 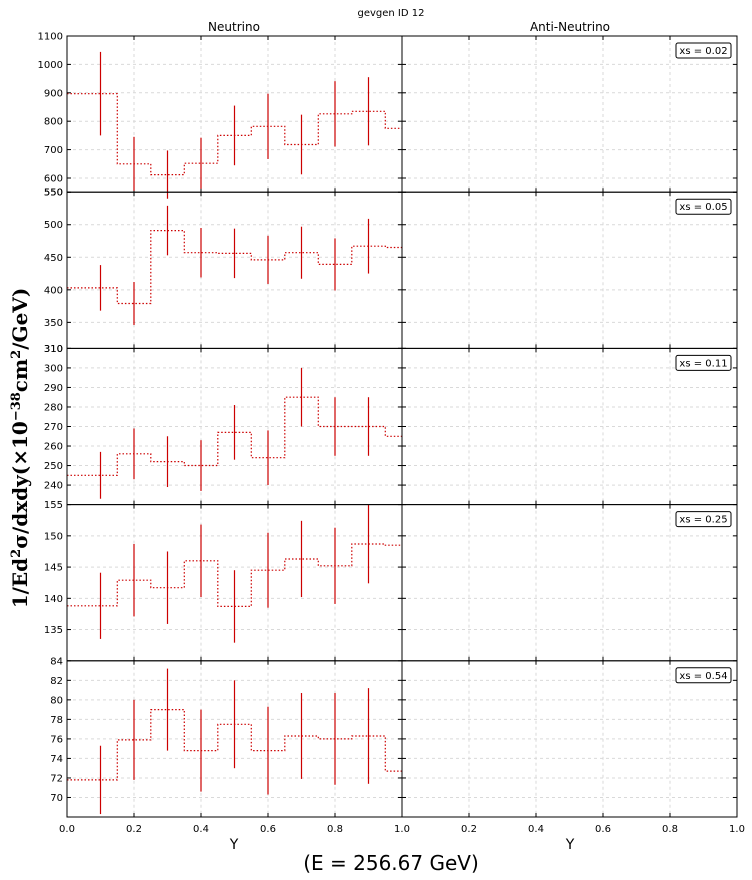 What do you see at coordinates (53, 505) in the screenshot?
I see `y-tick-label: 155` at bounding box center [53, 505].